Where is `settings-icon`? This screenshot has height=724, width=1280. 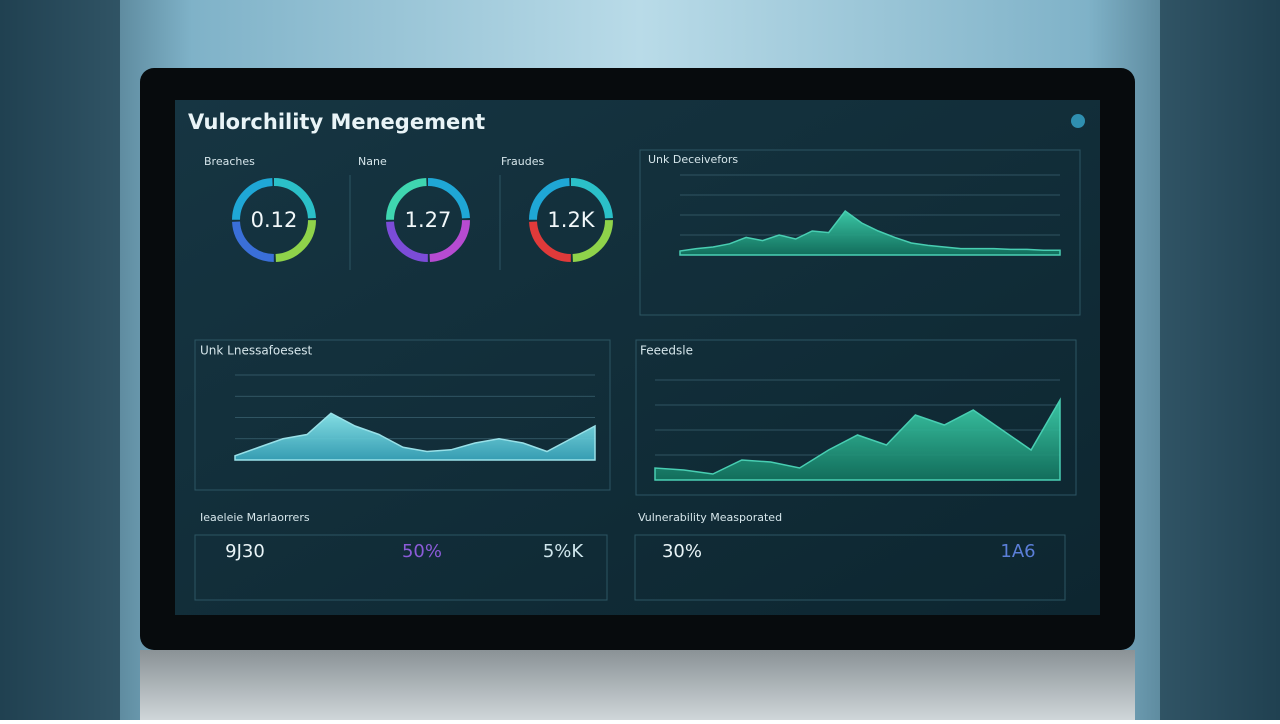
settings-icon is located at coordinates (1078, 121).